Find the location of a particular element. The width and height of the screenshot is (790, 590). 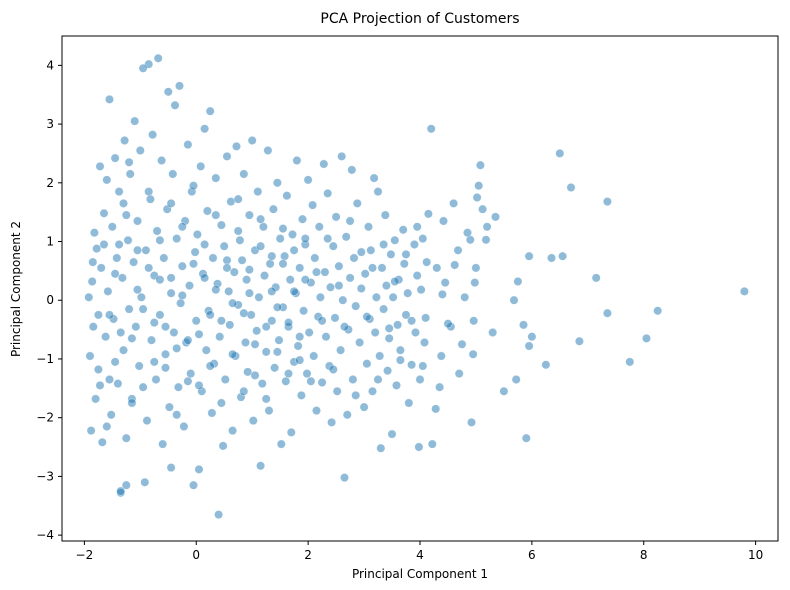

y-tick-label: 3 is located at coordinates (50, 124).